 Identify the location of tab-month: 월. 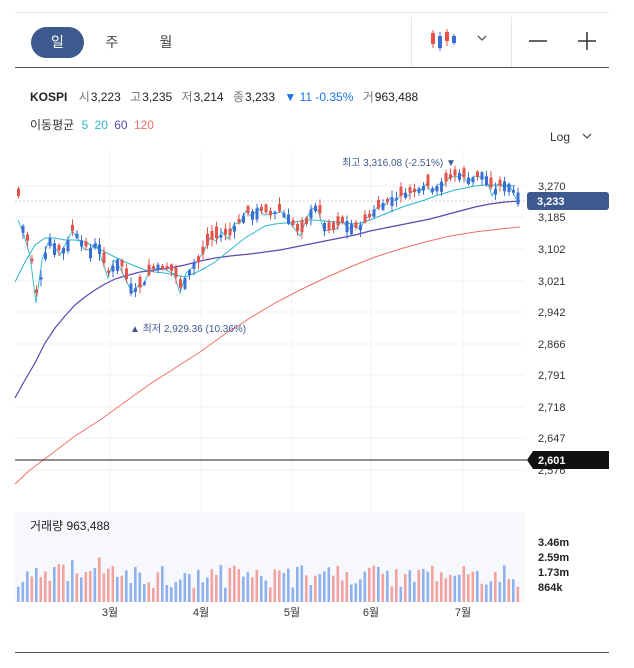
(166, 42).